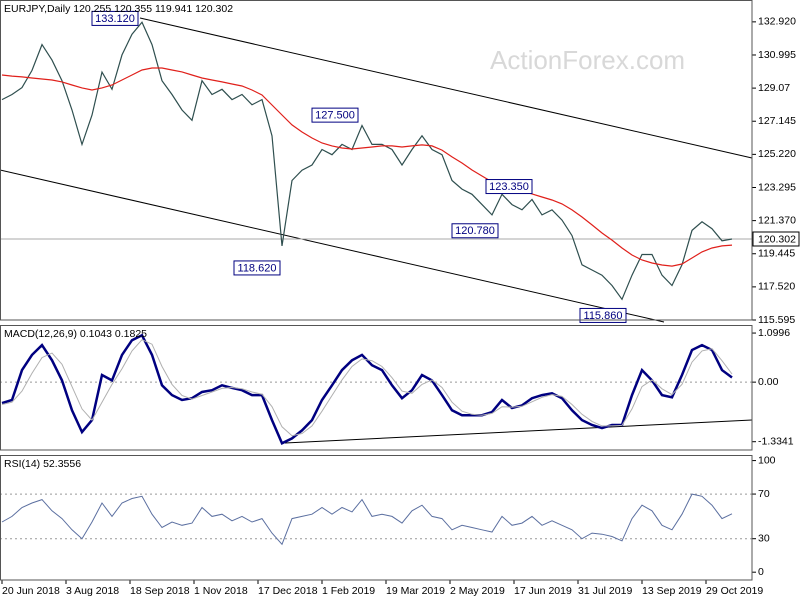  I want to click on macd-trendline, so click(518, 431).